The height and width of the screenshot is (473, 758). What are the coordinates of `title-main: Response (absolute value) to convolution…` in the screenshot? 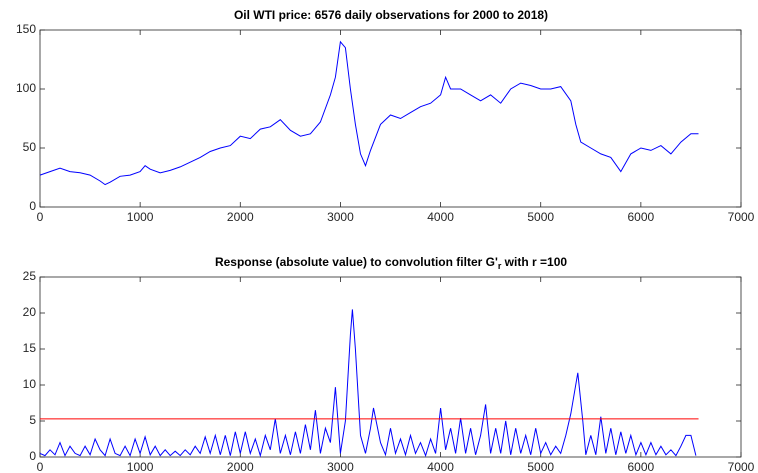 It's located at (356, 262).